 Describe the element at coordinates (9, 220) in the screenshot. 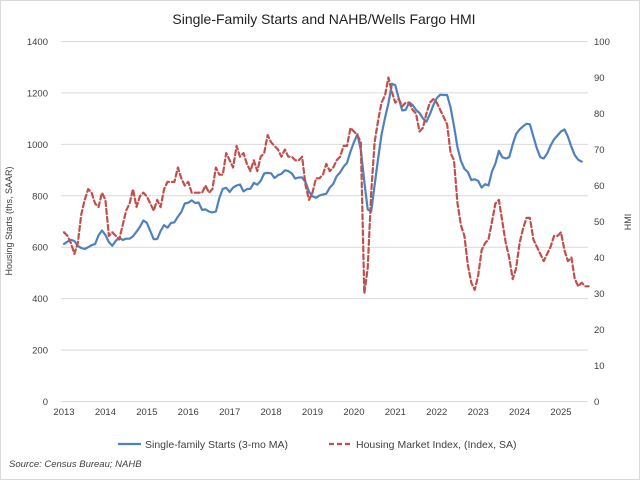

I see `left-axis-title: Housing Starts (ths, SAAR)` at that location.